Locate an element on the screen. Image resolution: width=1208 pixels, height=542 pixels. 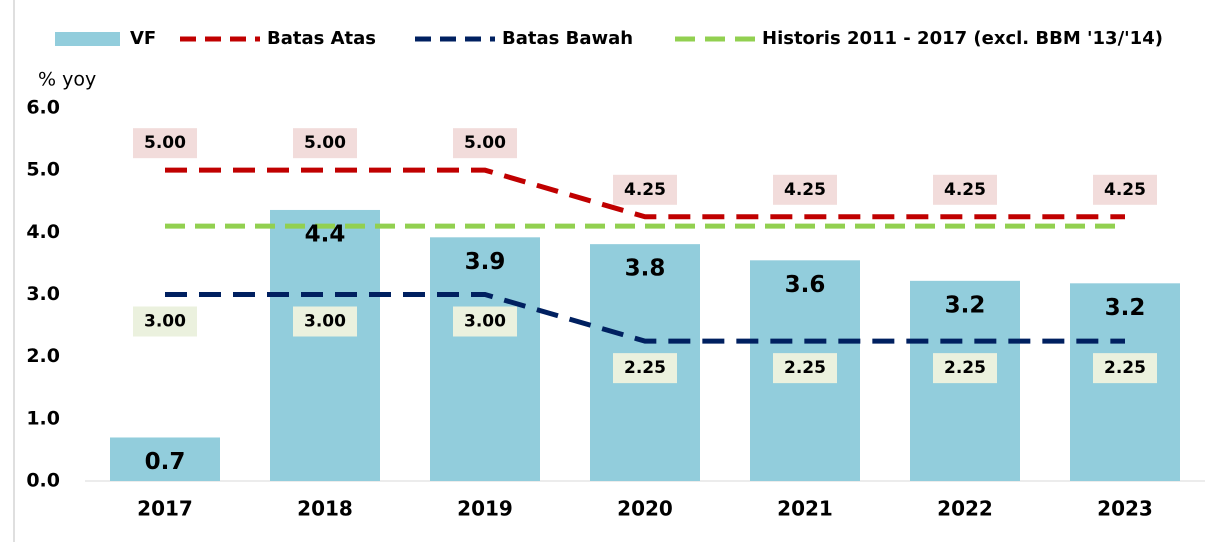
legend-swatch is located at coordinates (87, 39).